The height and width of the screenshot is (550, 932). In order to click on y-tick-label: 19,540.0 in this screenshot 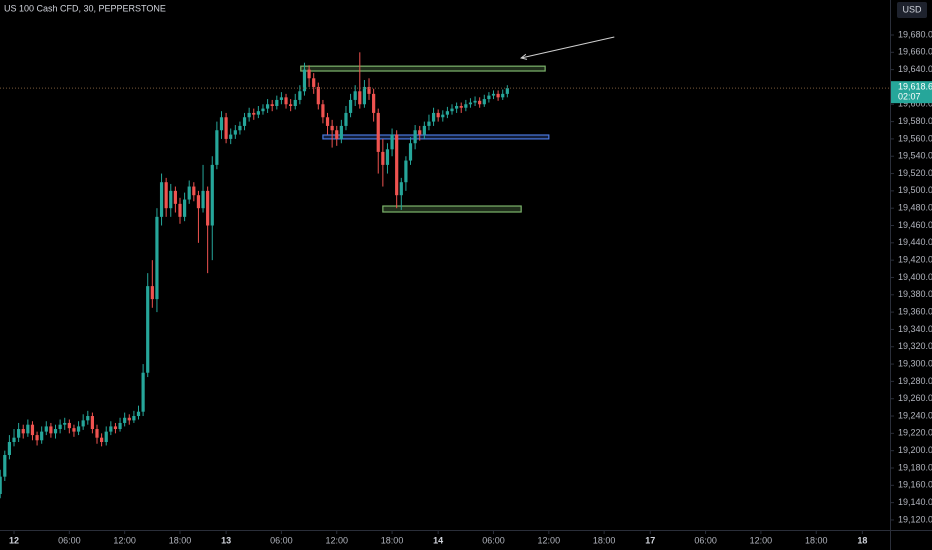, I will do `click(915, 156)`.